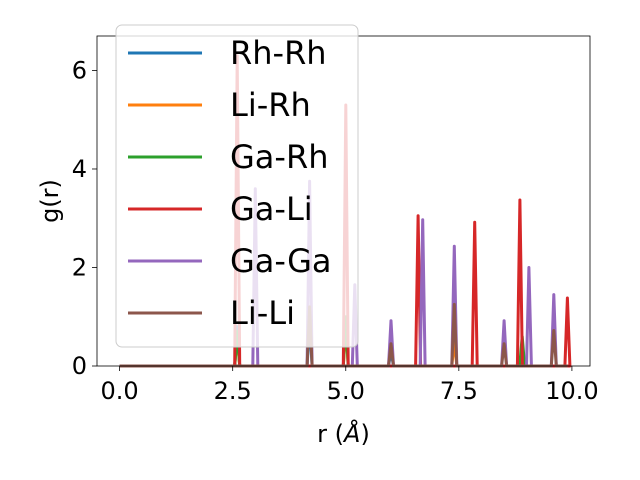 This screenshot has height=480, width=640. I want to click on y-tick-label: 0, so click(79, 366).